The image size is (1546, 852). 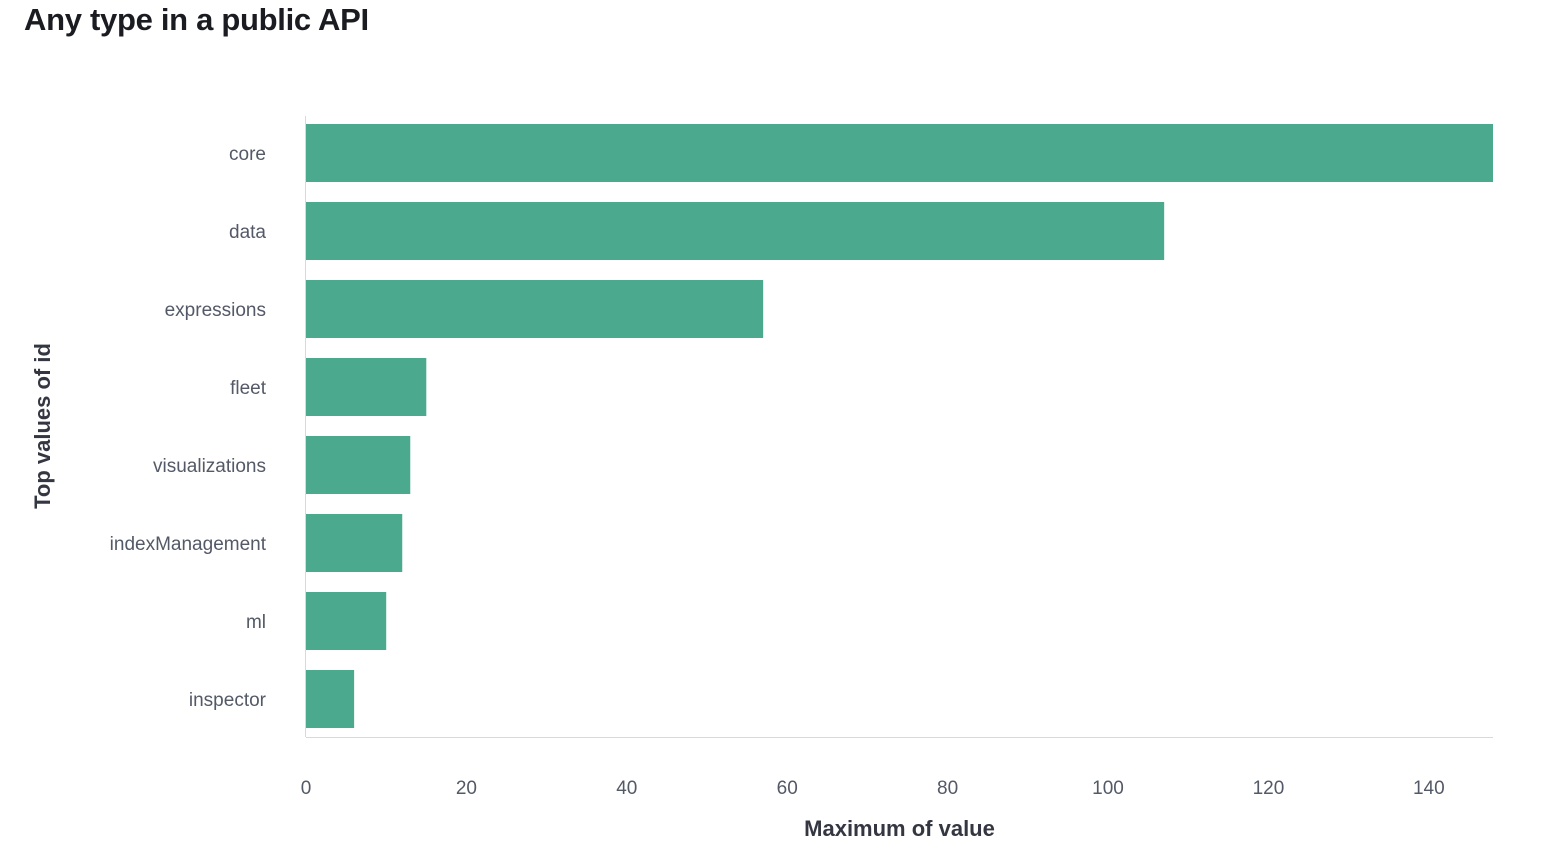 What do you see at coordinates (209, 466) in the screenshot?
I see `y-tick-label: visualizations` at bounding box center [209, 466].